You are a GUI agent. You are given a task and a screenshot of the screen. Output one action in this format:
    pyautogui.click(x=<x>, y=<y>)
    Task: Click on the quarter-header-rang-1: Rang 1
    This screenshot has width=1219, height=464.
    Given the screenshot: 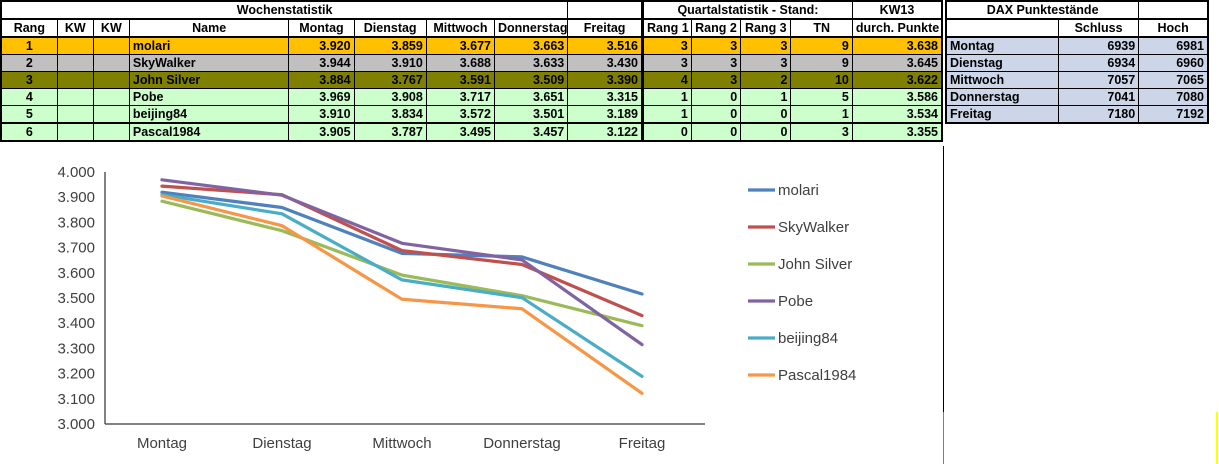 What is the action you would take?
    pyautogui.click(x=667, y=28)
    